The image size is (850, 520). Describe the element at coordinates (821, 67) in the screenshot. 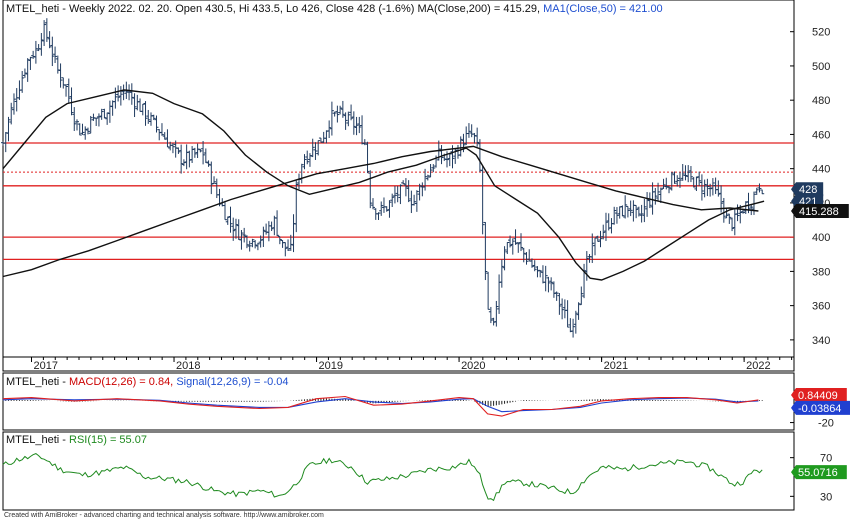

I see `price-y-tick-label: 500` at that location.